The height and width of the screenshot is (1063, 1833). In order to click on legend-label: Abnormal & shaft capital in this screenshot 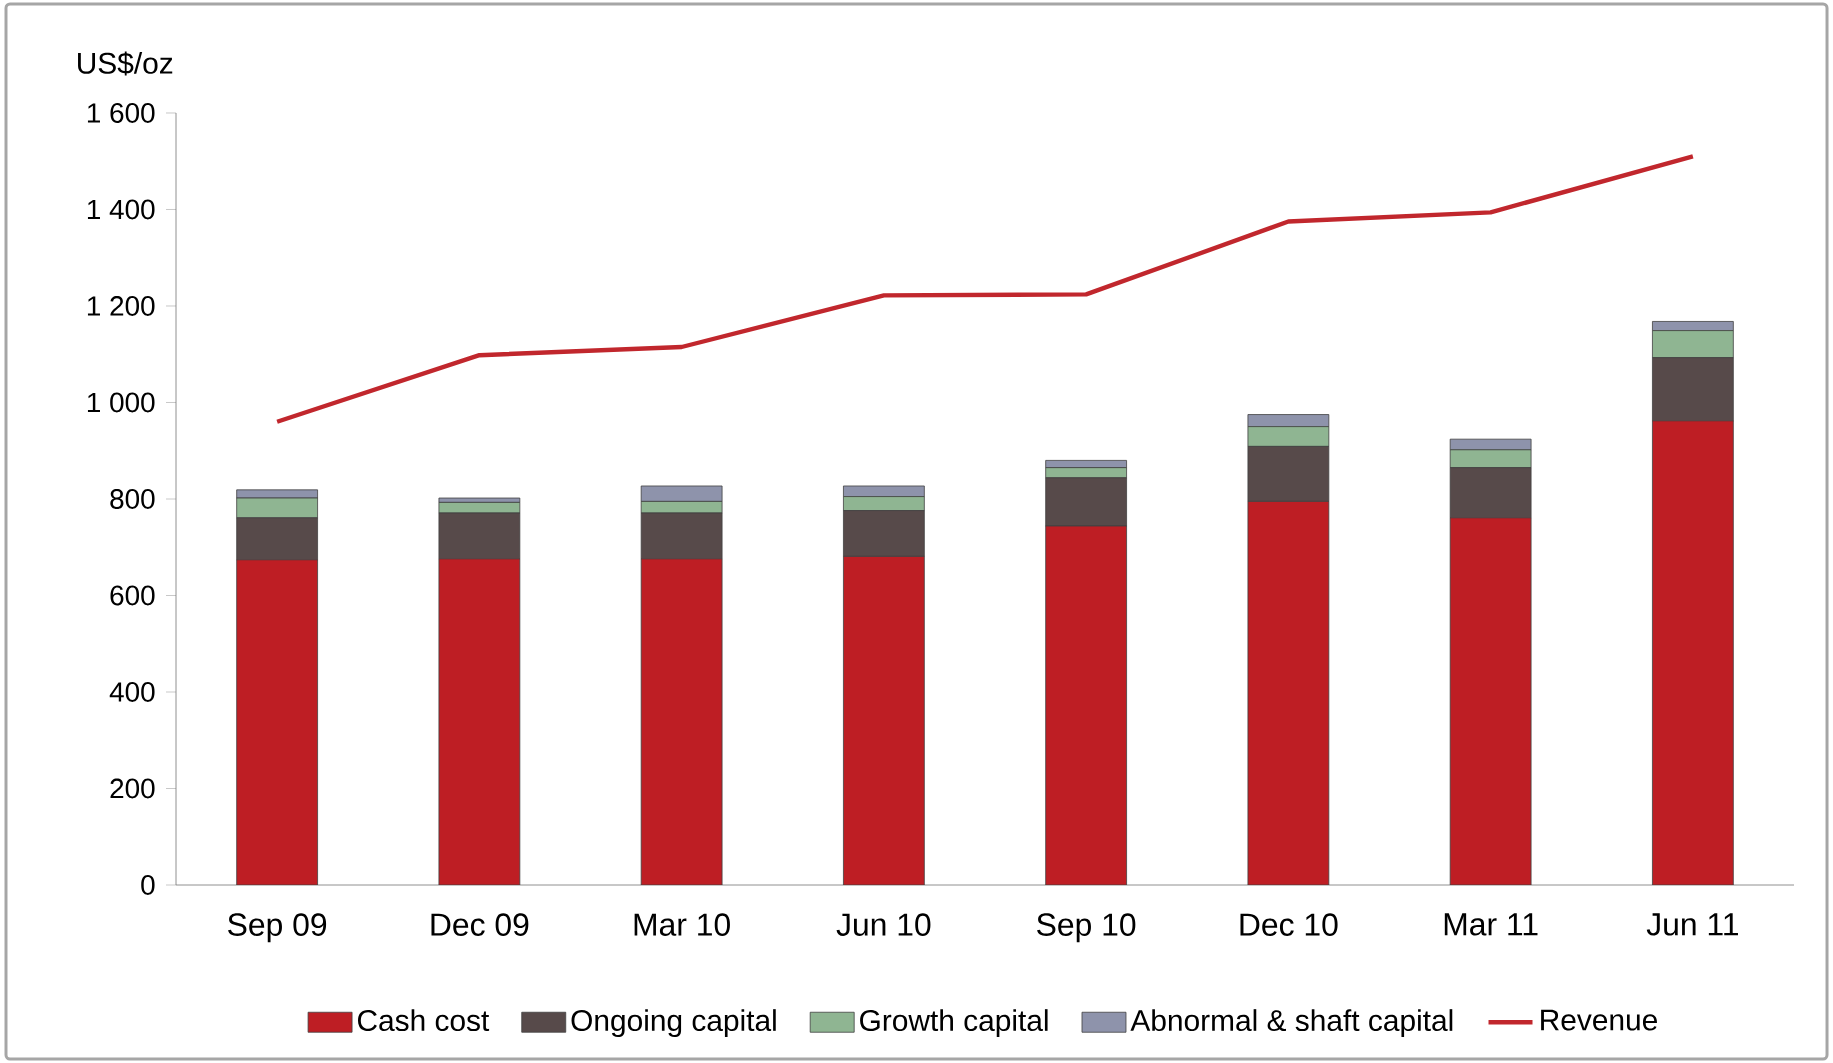, I will do `click(1291, 1023)`.